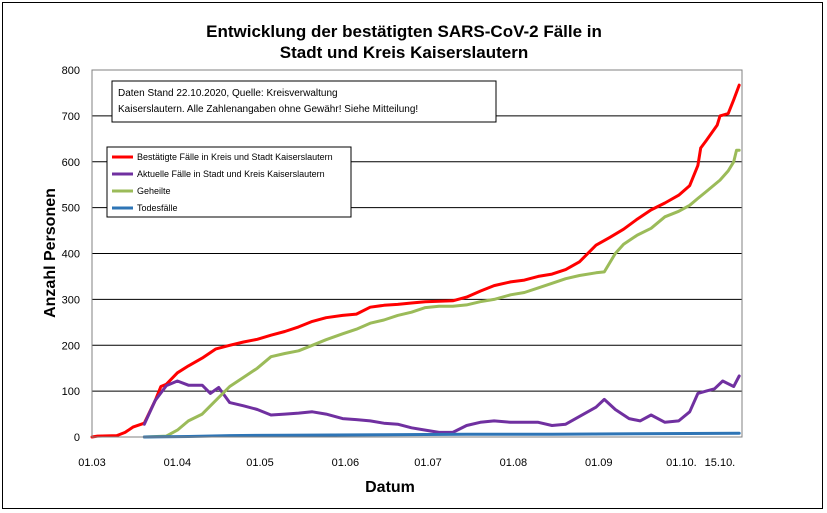 The image size is (827, 513). Describe the element at coordinates (71, 300) in the screenshot. I see `y-tick-label: 300` at that location.